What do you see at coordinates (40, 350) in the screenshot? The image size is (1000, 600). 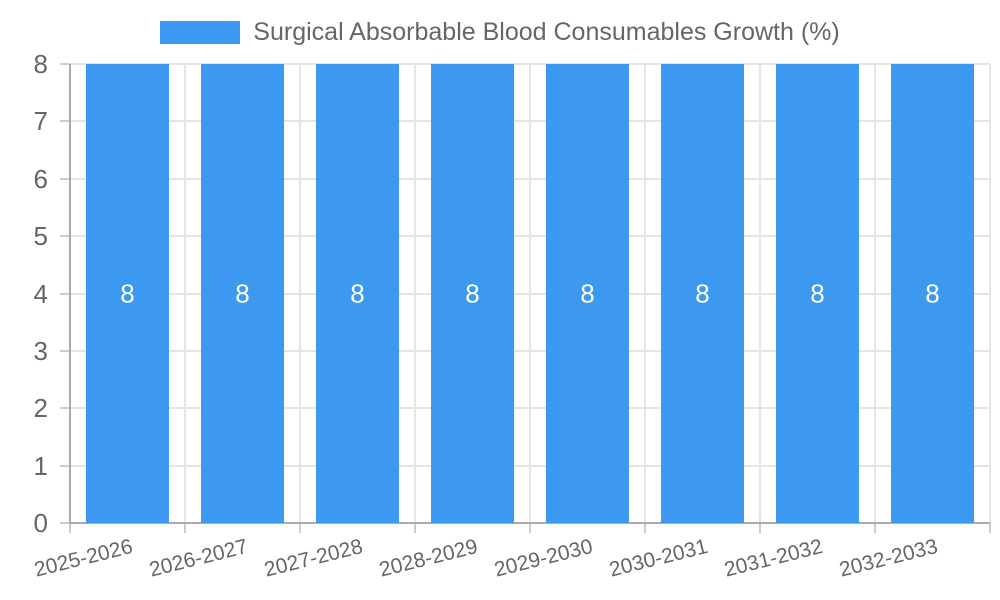 I see `y-axis-tick-label: 3` at bounding box center [40, 350].